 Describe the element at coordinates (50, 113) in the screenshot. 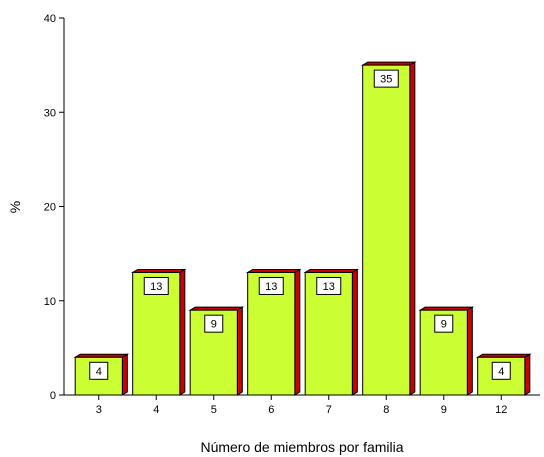

I see `y-tick-label: 30` at that location.